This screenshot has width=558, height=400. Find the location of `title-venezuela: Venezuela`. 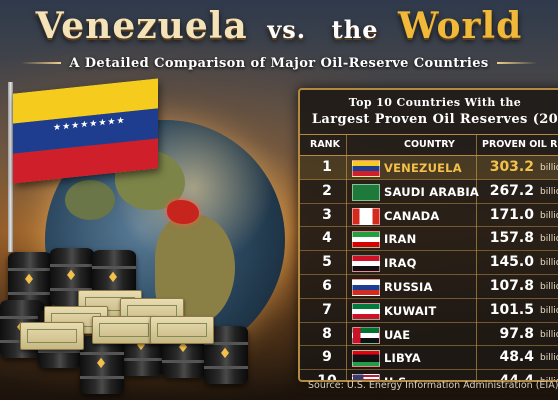

title-venezuela: Venezuela is located at coordinates (141, 26).